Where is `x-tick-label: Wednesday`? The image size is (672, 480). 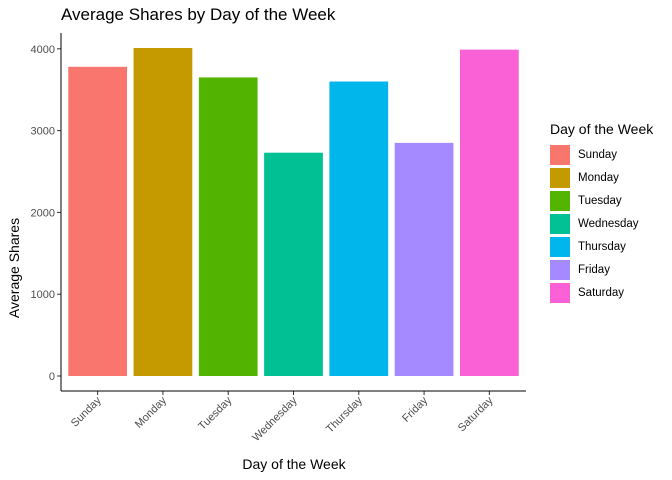 x-tick-label: Wednesday is located at coordinates (275, 419).